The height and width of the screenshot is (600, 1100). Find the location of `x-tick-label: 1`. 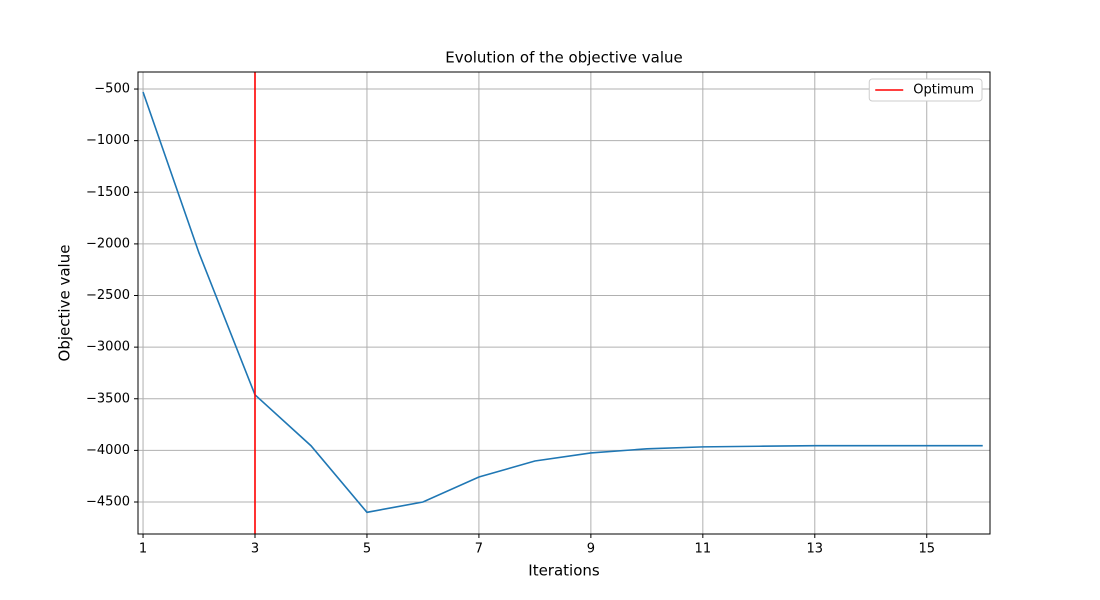

x-tick-label: 1 is located at coordinates (143, 549).